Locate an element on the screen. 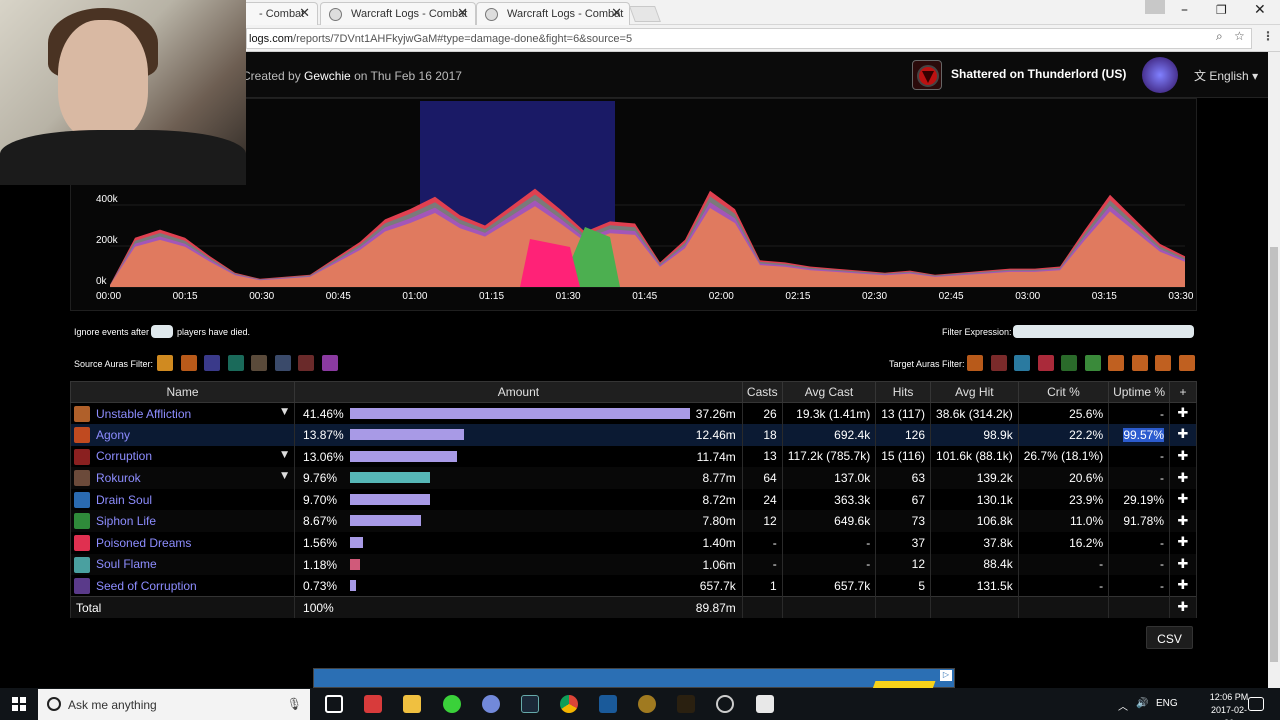 The width and height of the screenshot is (1280, 720). bookmark-star-icon: ☆ is located at coordinates (1239, 36).